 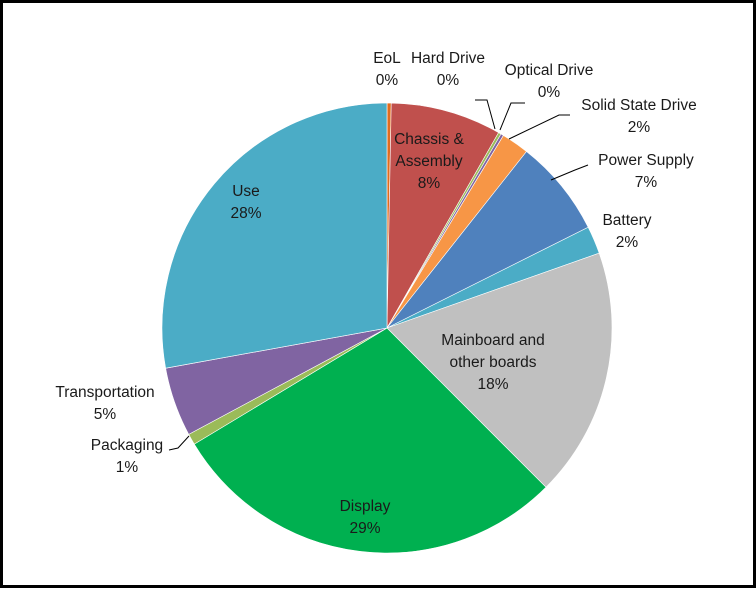 I want to click on data-label-eol: EoL 0%, so click(x=387, y=69).